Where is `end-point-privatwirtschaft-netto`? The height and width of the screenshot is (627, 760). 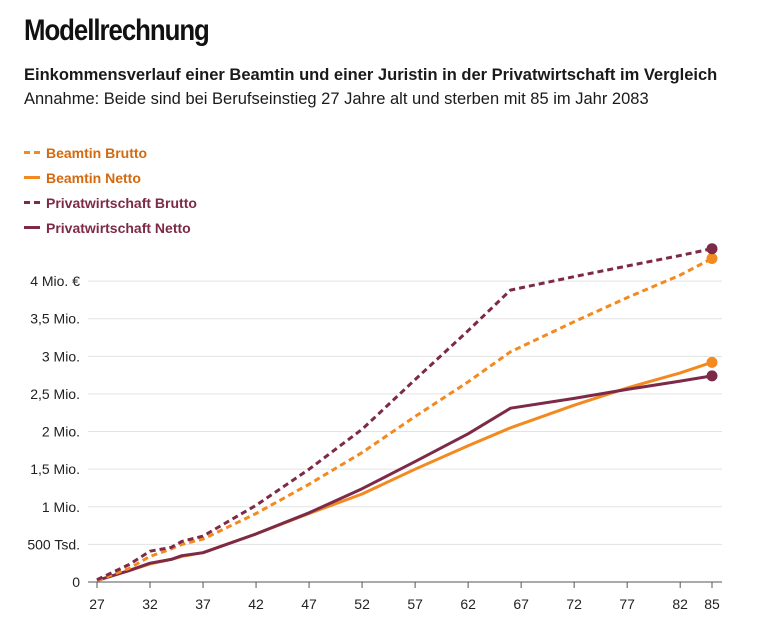 end-point-privatwirtschaft-netto is located at coordinates (712, 376).